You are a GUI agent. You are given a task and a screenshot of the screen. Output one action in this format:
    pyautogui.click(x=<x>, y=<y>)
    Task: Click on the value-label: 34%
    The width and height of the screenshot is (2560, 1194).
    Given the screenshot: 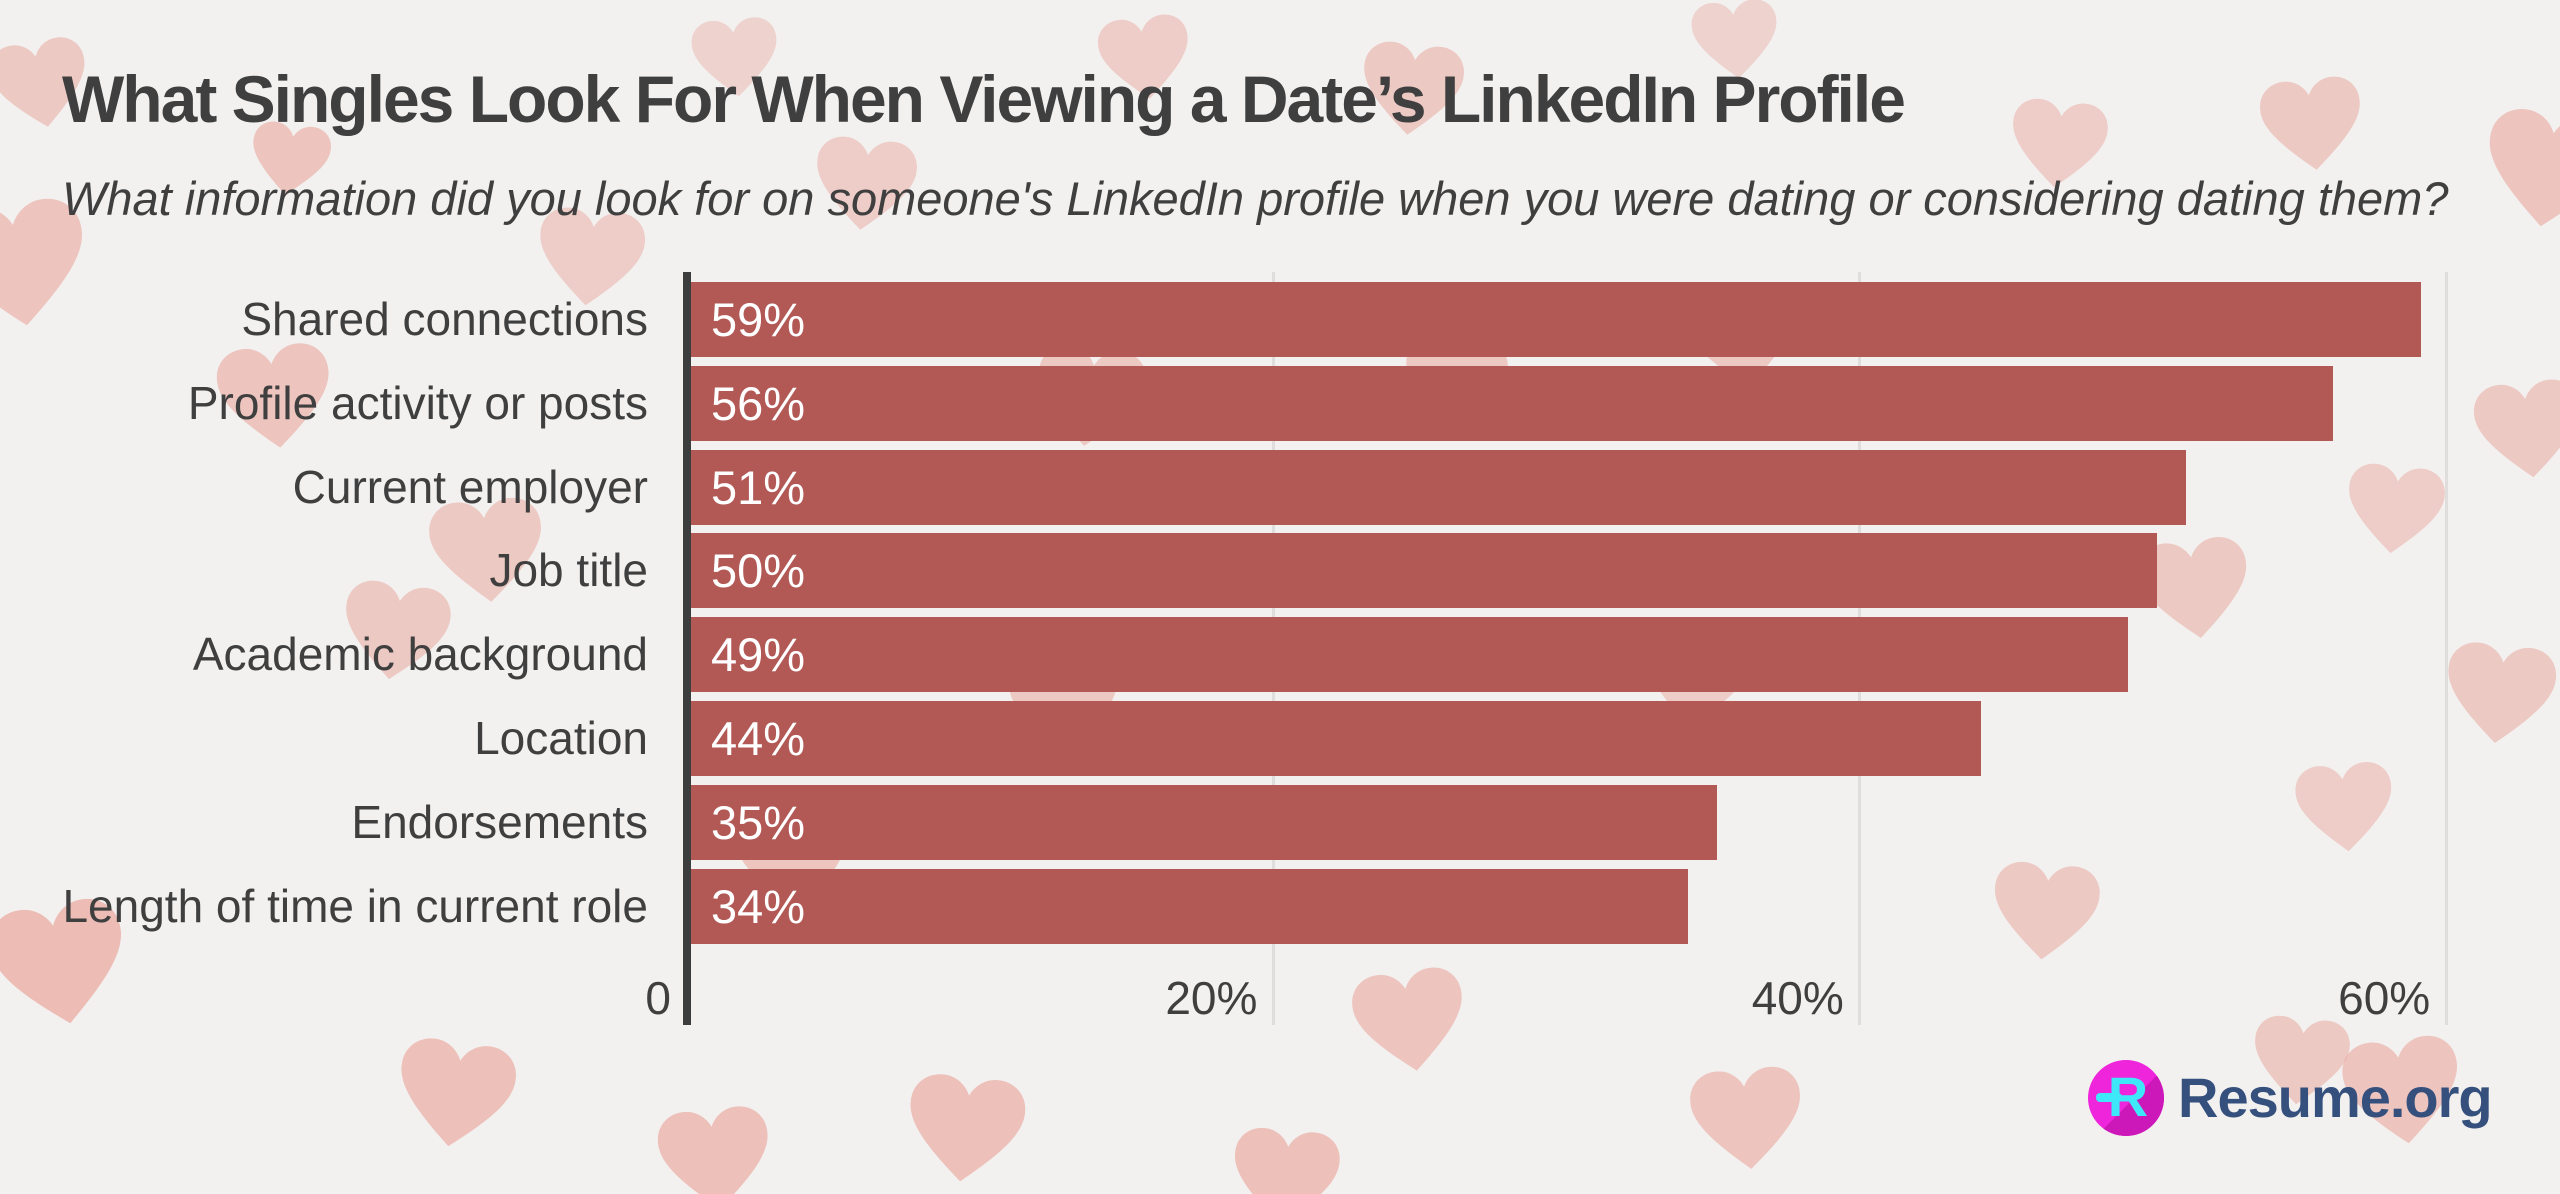 What is the action you would take?
    pyautogui.click(x=758, y=906)
    